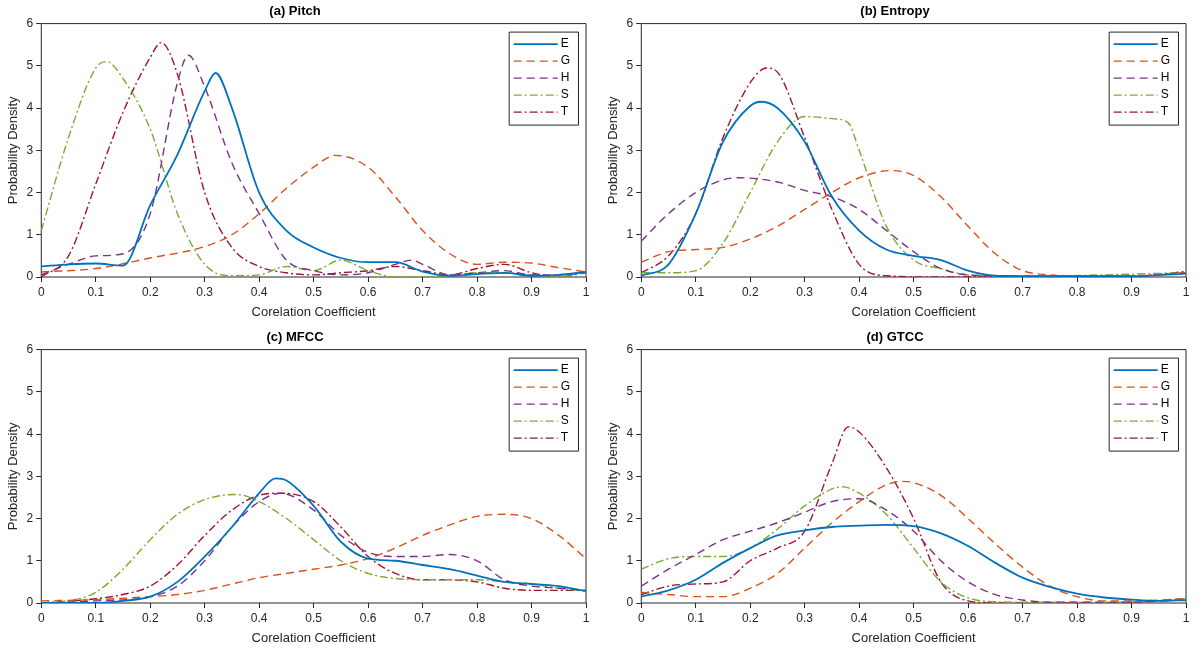  Describe the element at coordinates (895, 11) in the screenshot. I see `chart-title: (b) Entropy` at that location.